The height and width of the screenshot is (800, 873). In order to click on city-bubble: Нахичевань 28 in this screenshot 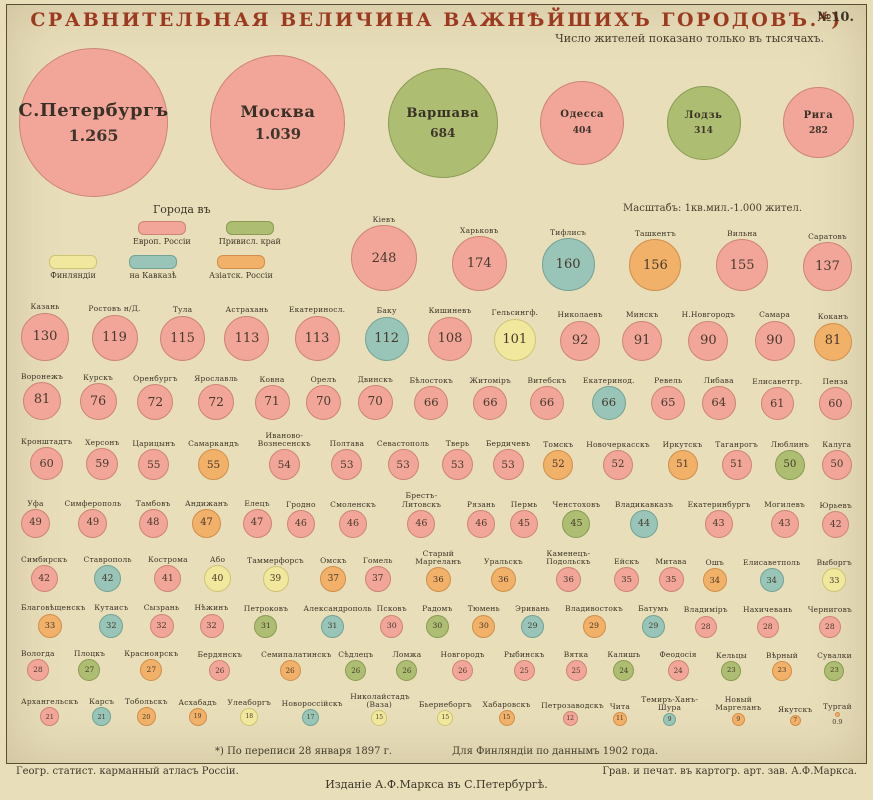, I will do `click(767, 621)`.